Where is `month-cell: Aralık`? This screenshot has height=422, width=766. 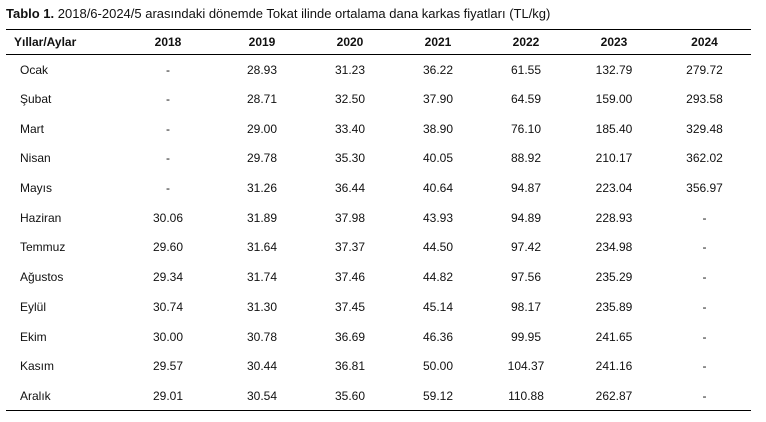
month-cell: Aralık is located at coordinates (62, 396).